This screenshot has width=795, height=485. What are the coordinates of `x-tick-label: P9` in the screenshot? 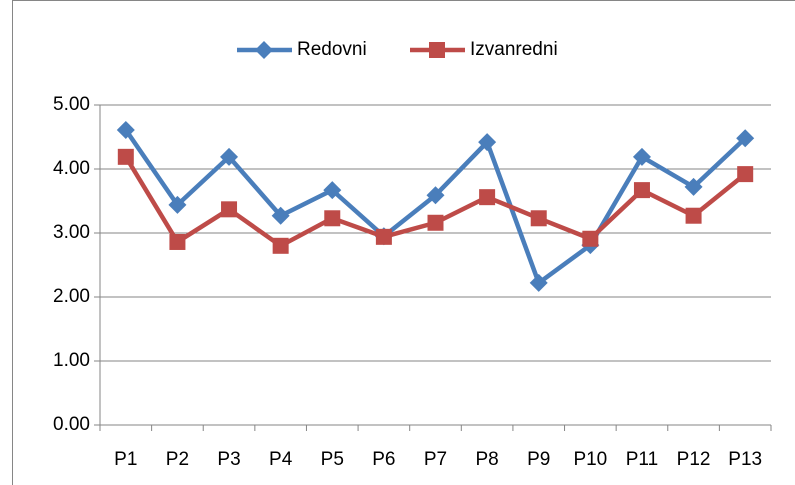 It's located at (538, 459).